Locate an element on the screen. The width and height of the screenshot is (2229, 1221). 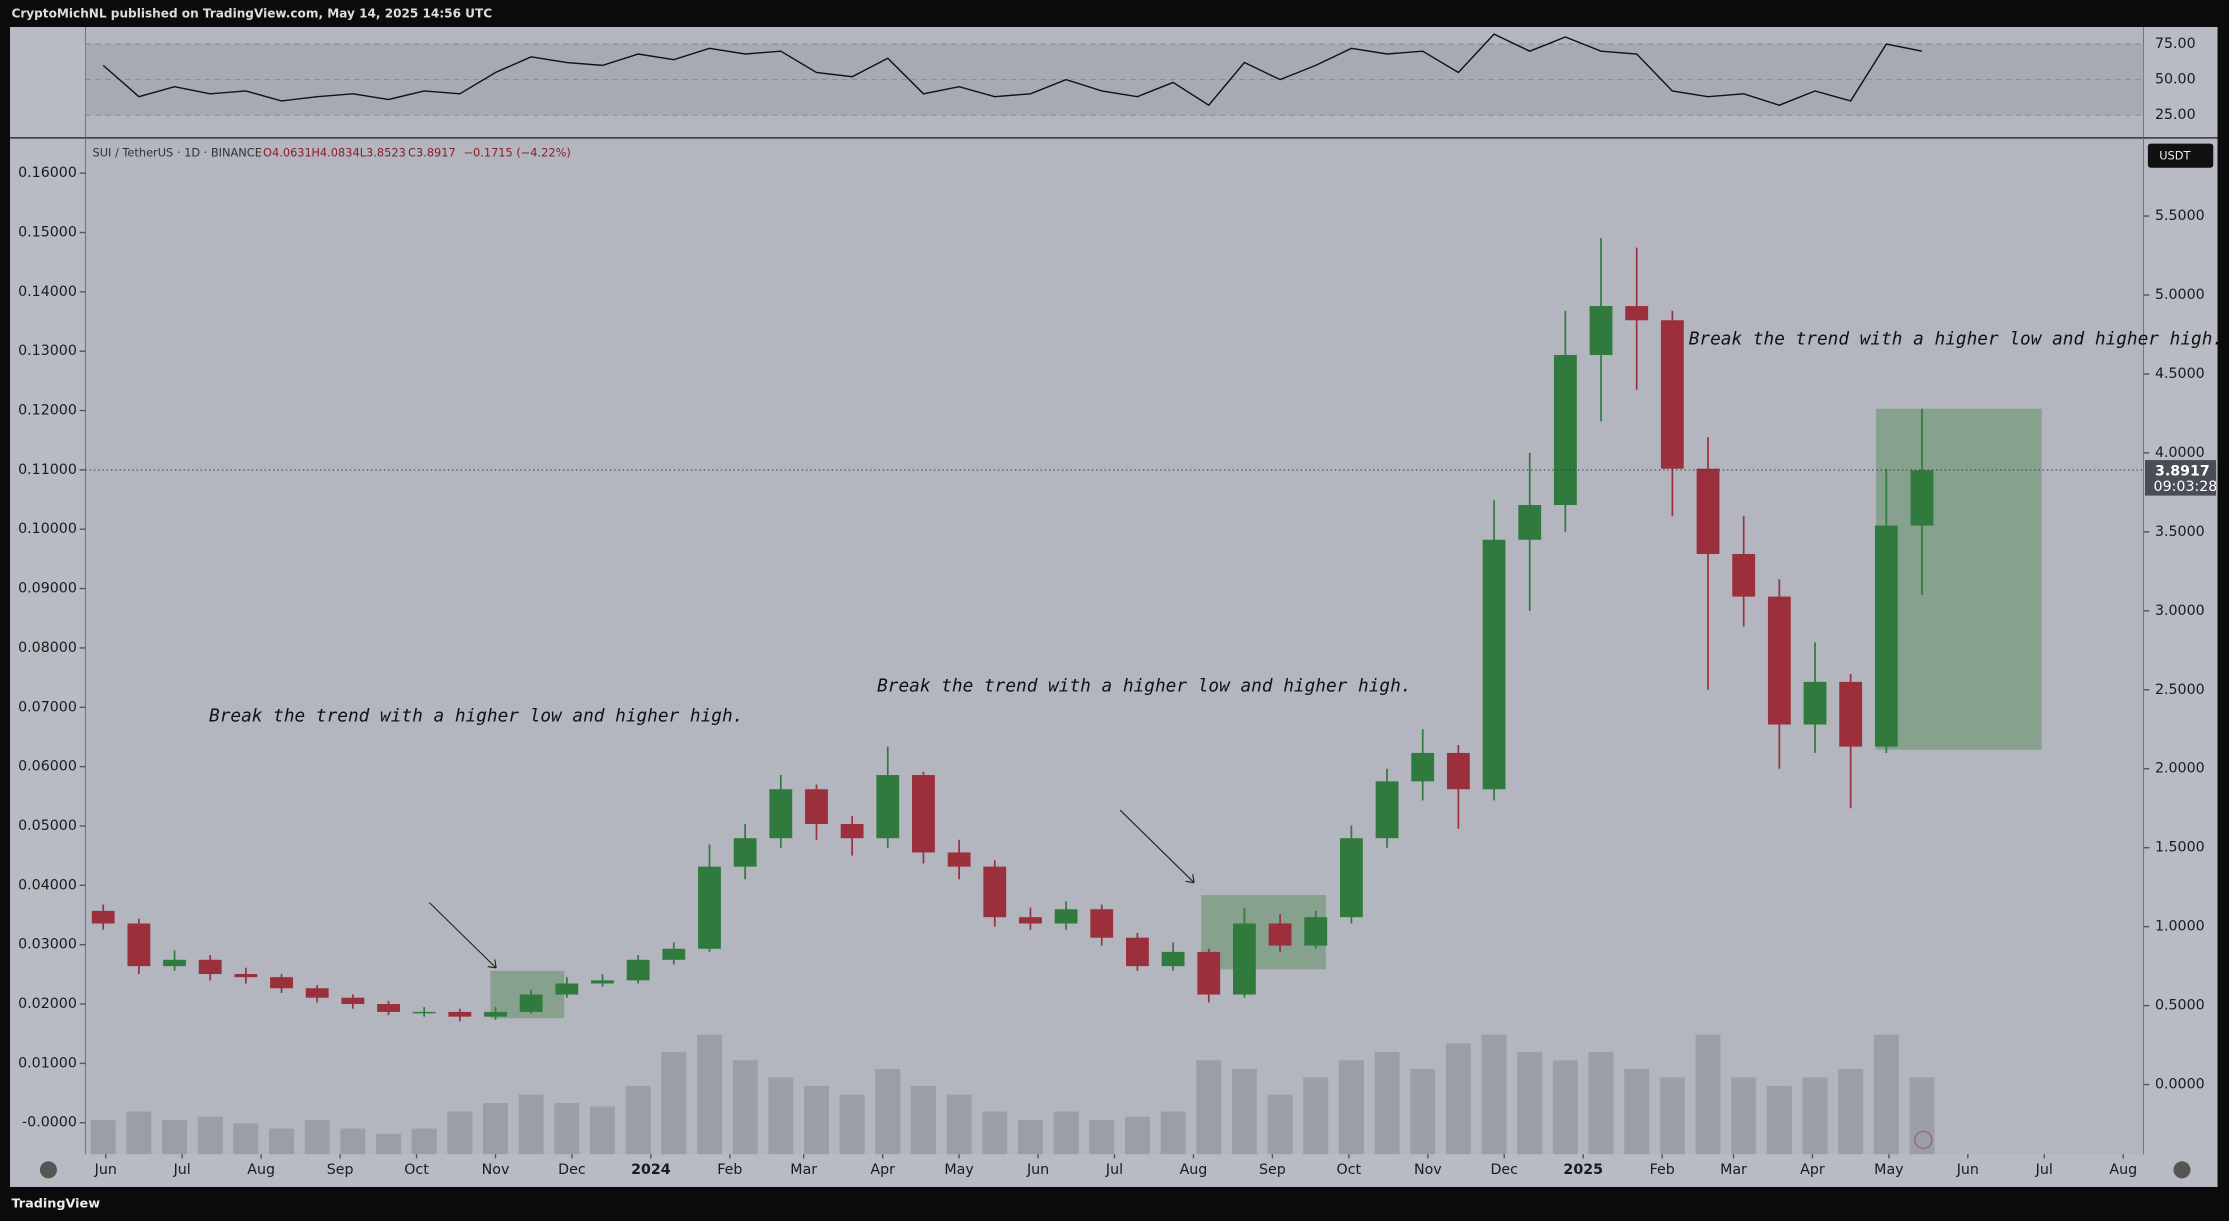
y3-tick-label: 0.03000 is located at coordinates (47, 945).